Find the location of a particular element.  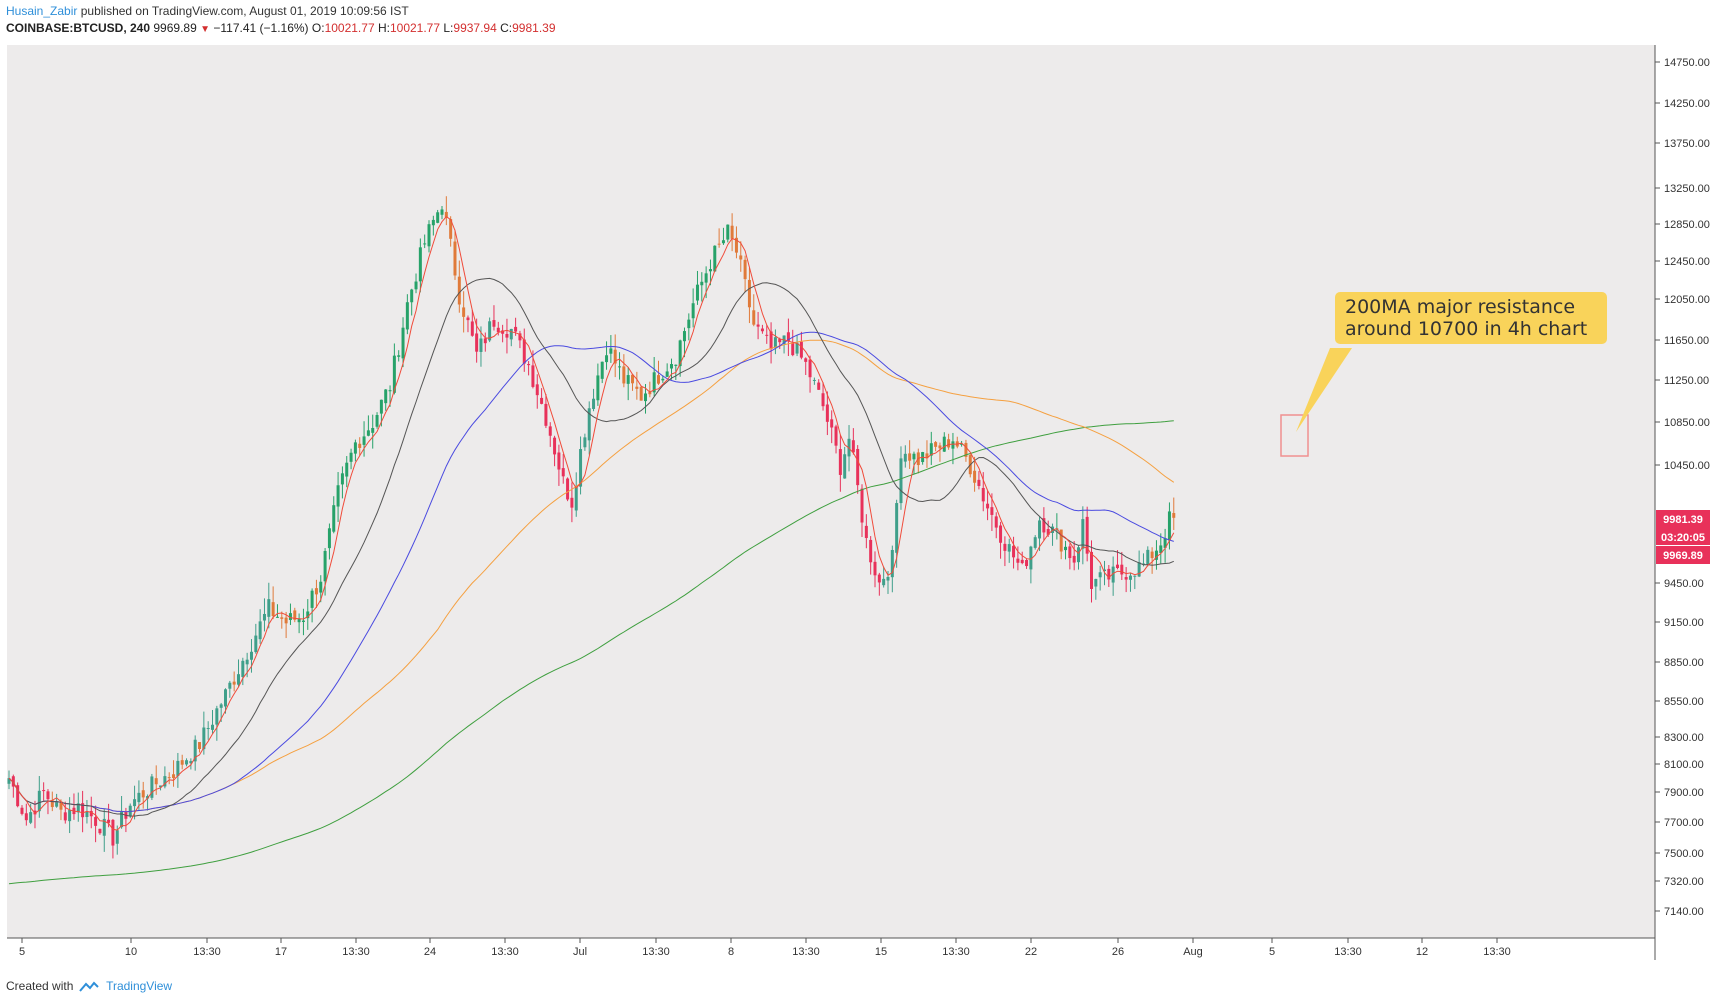

close-price-tag-text: 9981.39 is located at coordinates (1683, 520).